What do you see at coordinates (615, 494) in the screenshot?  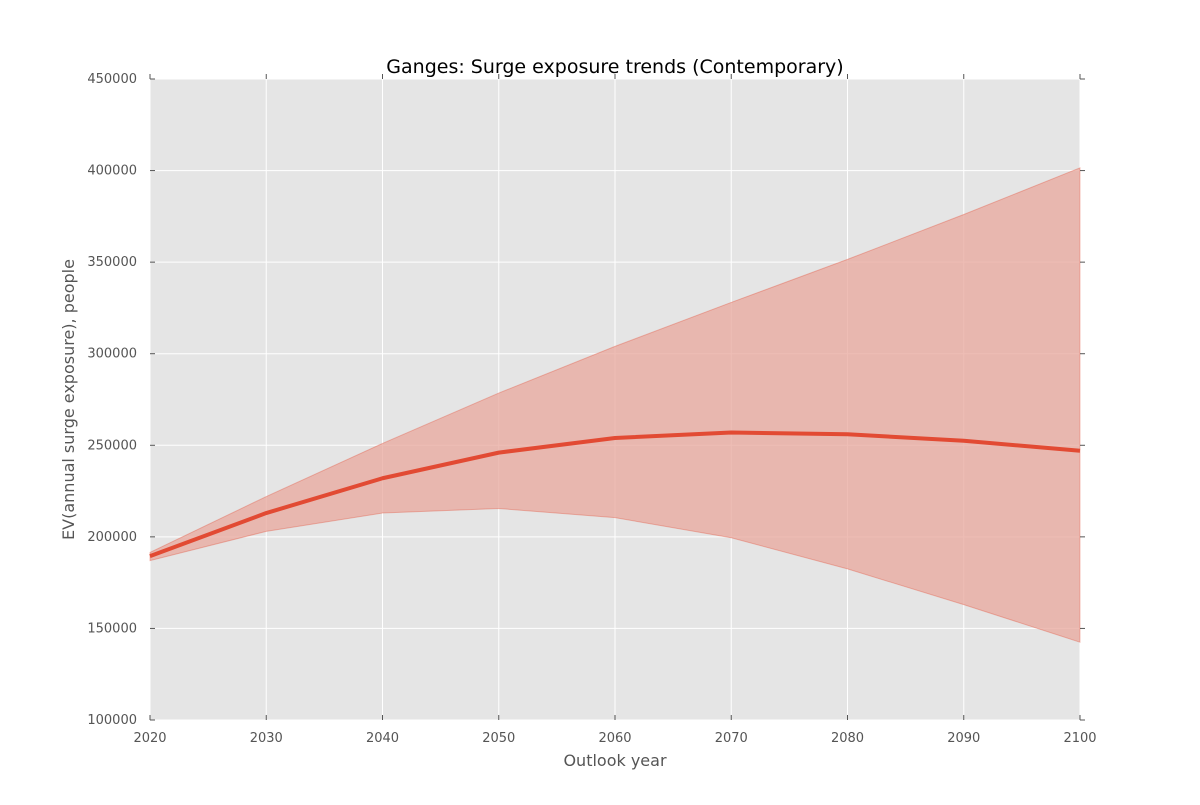 I see `series-line` at bounding box center [615, 494].